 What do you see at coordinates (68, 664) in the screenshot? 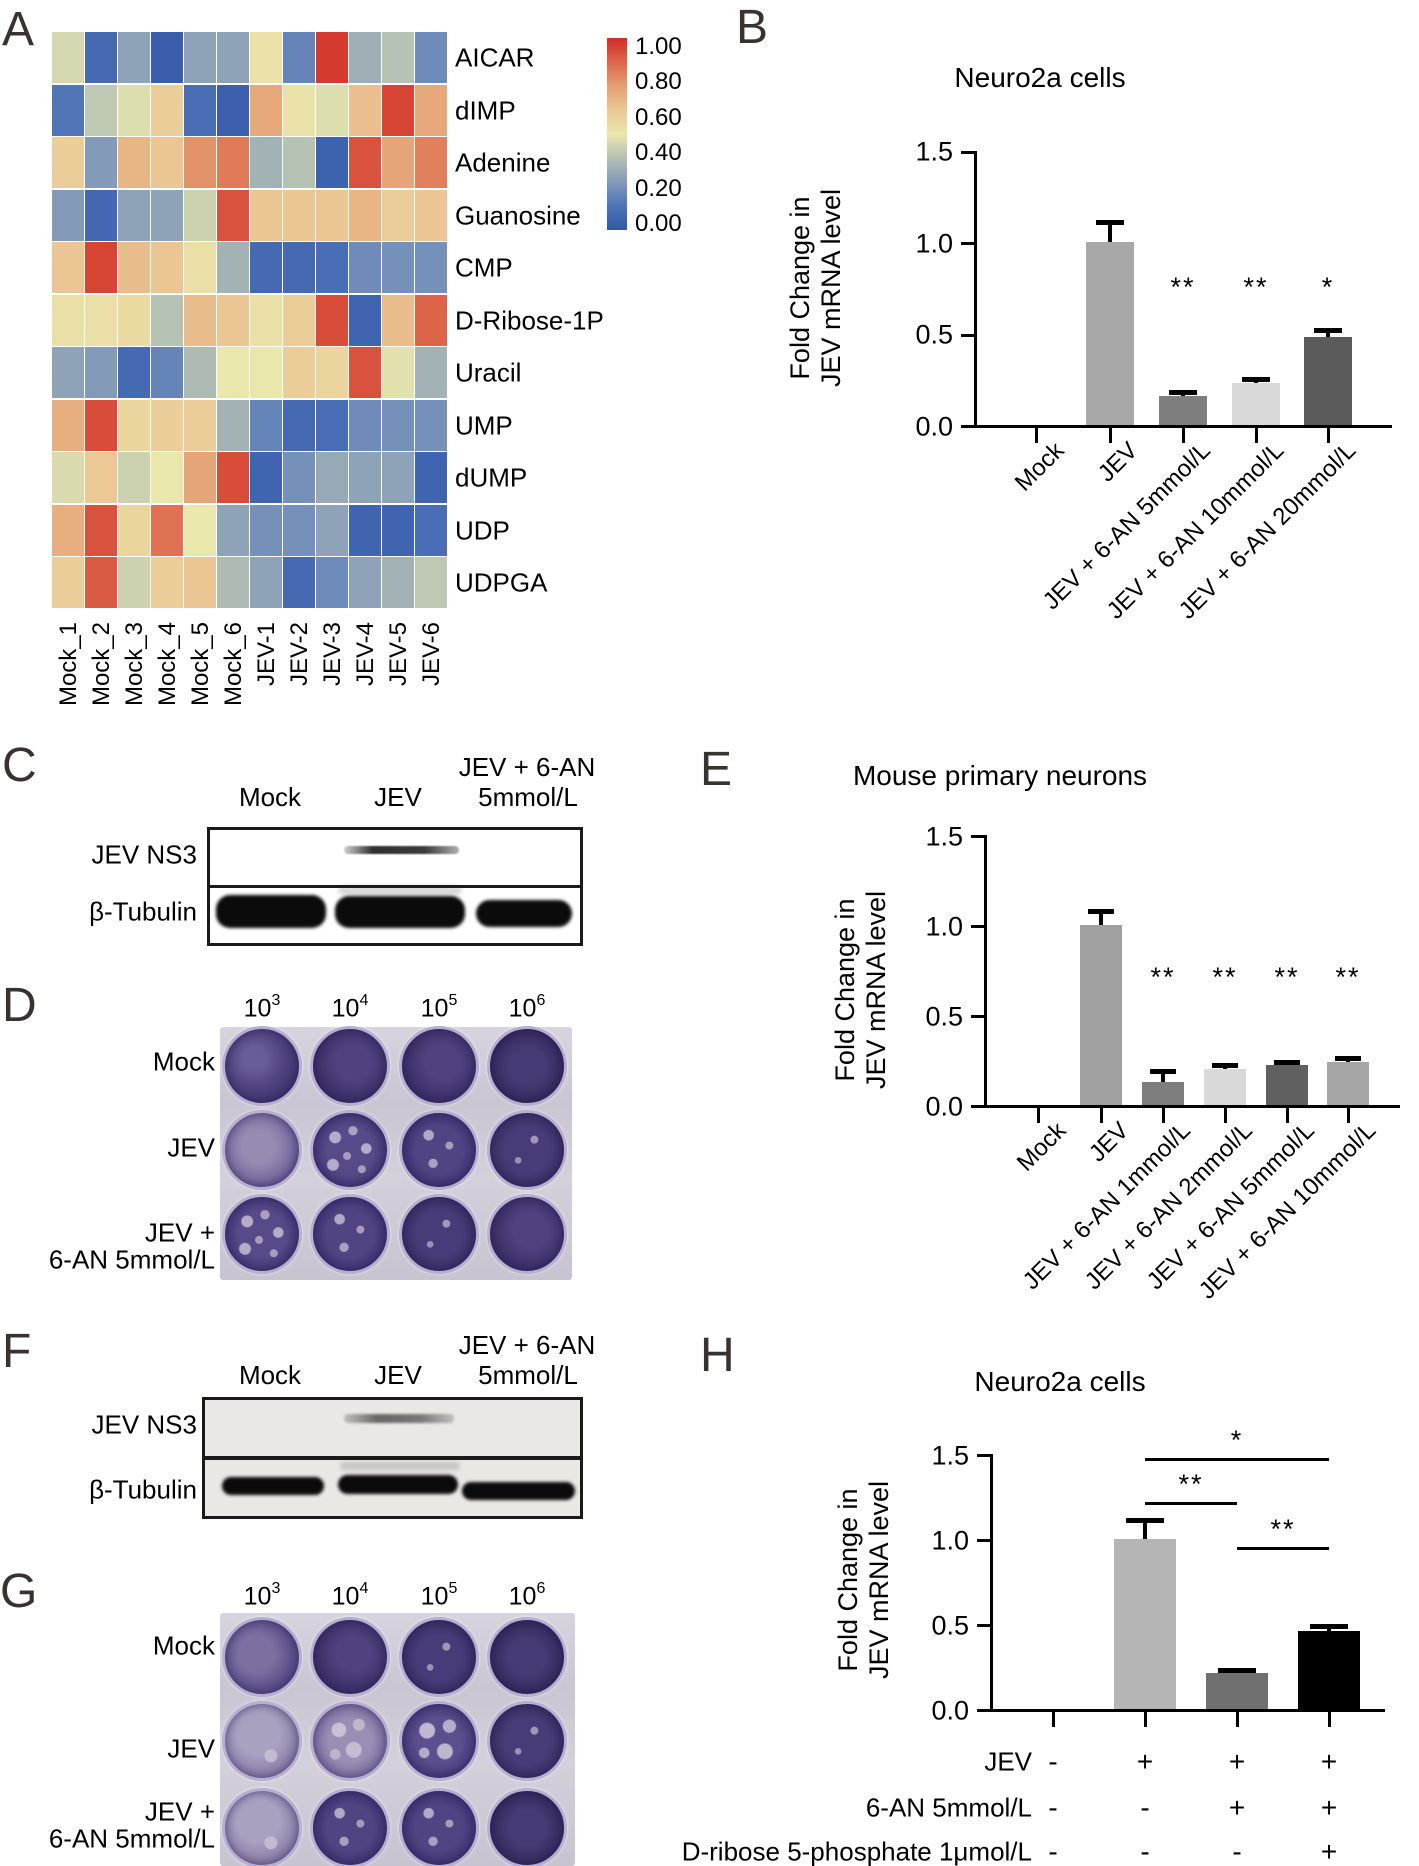
I see `heatmap-col-label-0: Mock_1` at bounding box center [68, 664].